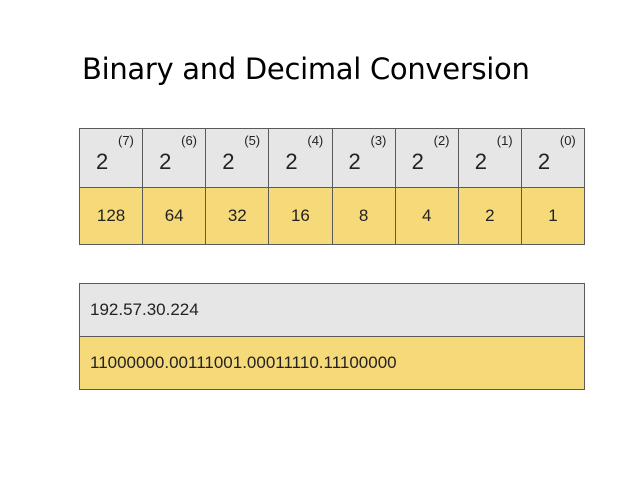  I want to click on power-cell: 2 (4), so click(300, 158).